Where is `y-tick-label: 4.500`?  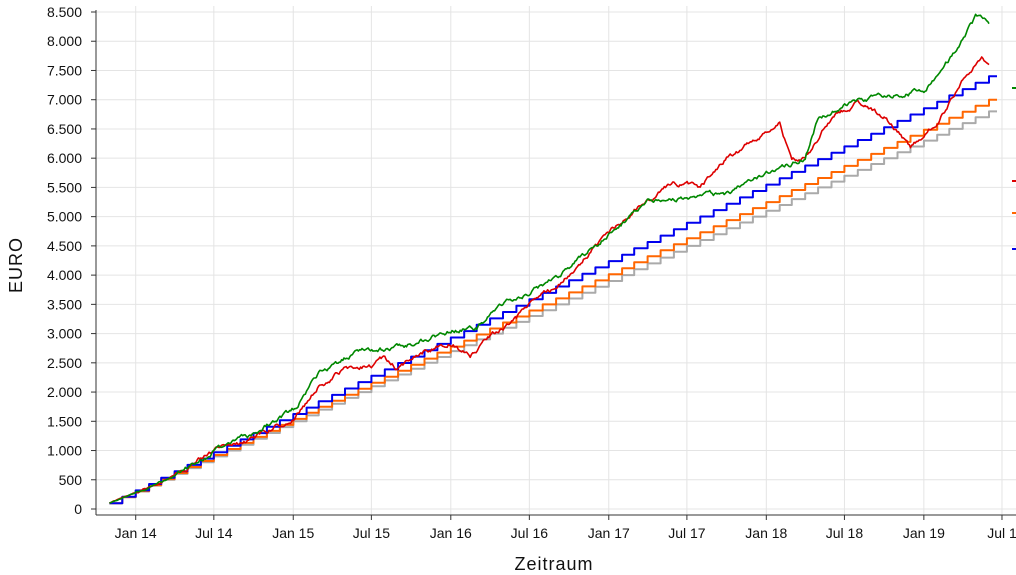
y-tick-label: 4.500 is located at coordinates (64, 246).